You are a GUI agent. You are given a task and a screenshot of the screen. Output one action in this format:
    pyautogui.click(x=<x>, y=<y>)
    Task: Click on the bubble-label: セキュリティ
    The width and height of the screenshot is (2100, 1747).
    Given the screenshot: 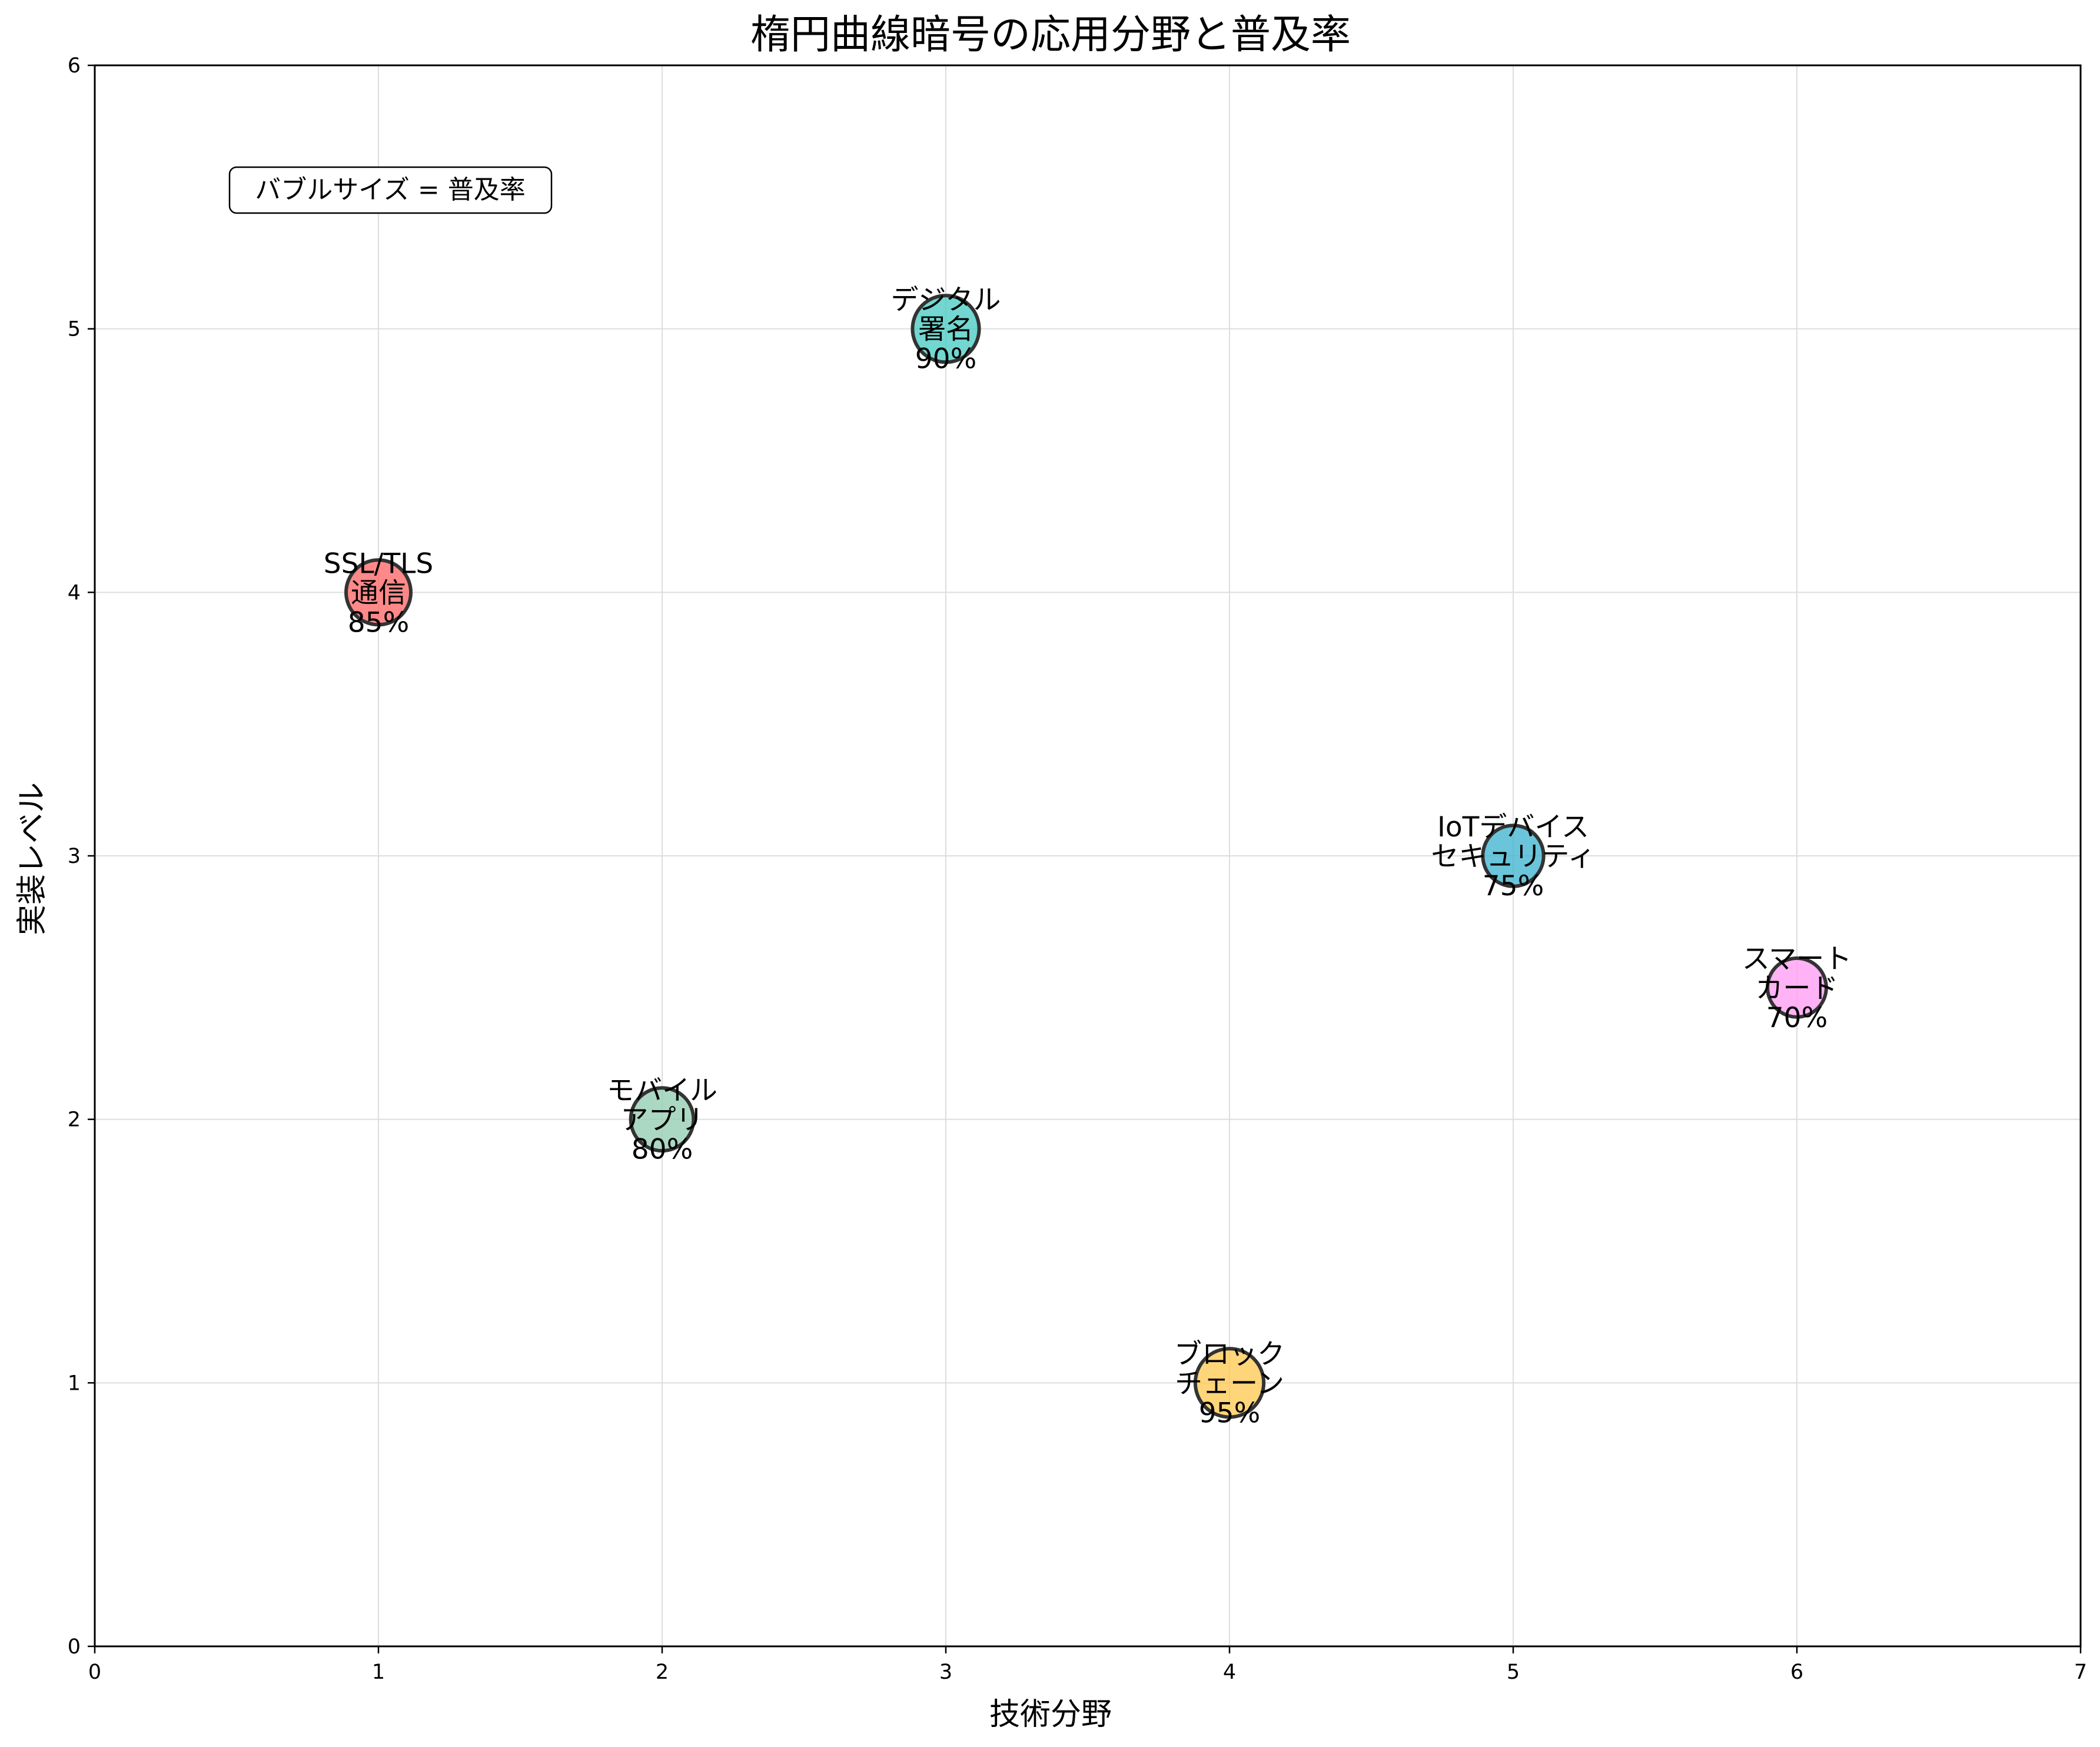 What is the action you would take?
    pyautogui.click(x=1513, y=857)
    